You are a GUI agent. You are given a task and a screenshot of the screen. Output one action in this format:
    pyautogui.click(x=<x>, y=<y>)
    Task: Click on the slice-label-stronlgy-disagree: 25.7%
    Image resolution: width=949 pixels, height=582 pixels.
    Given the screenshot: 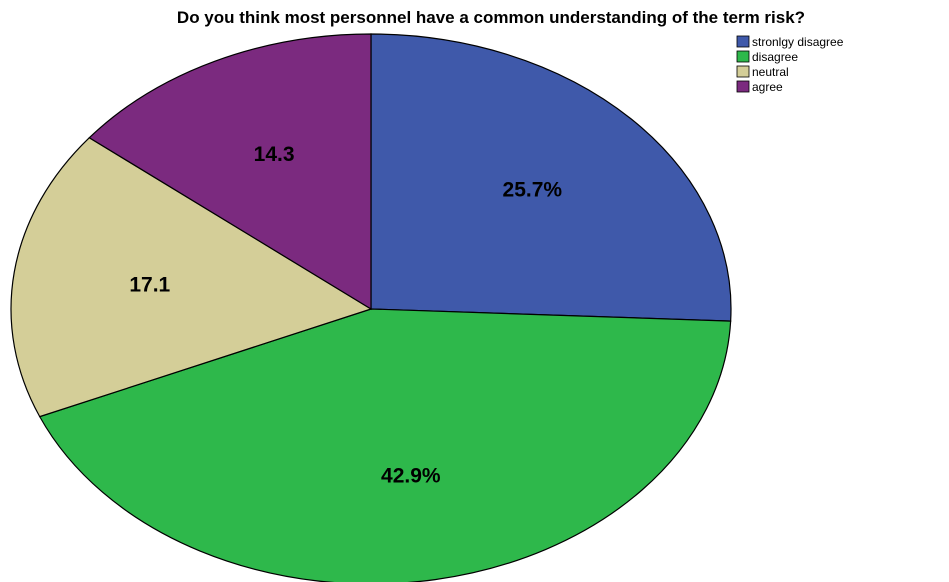 What is the action you would take?
    pyautogui.click(x=533, y=190)
    